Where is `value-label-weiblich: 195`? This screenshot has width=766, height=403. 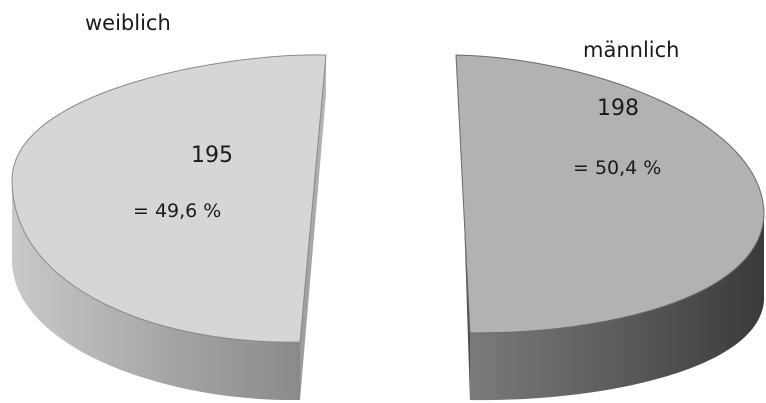
value-label-weiblich: 195 is located at coordinates (212, 155).